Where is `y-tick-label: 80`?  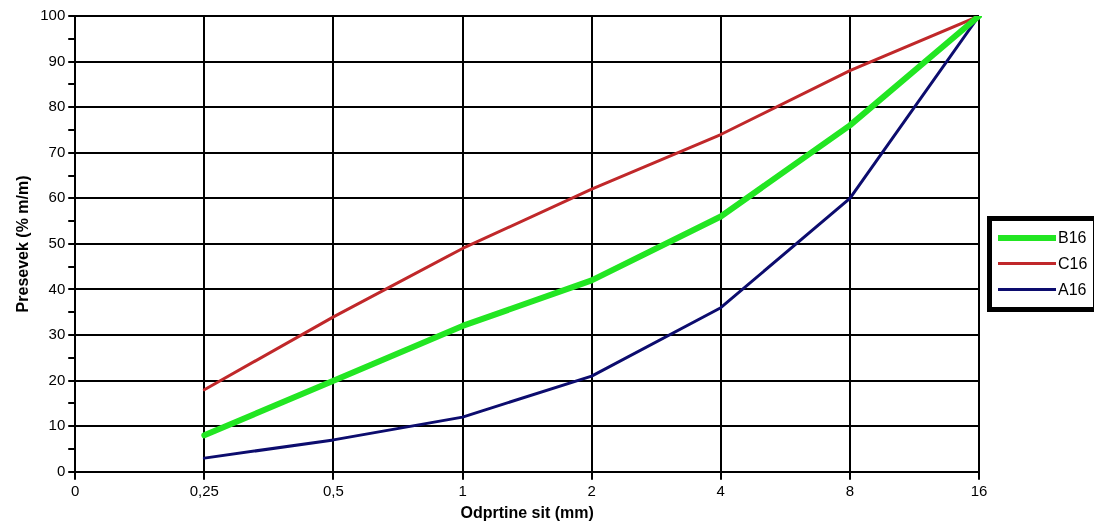
y-tick-label: 80 is located at coordinates (57, 106).